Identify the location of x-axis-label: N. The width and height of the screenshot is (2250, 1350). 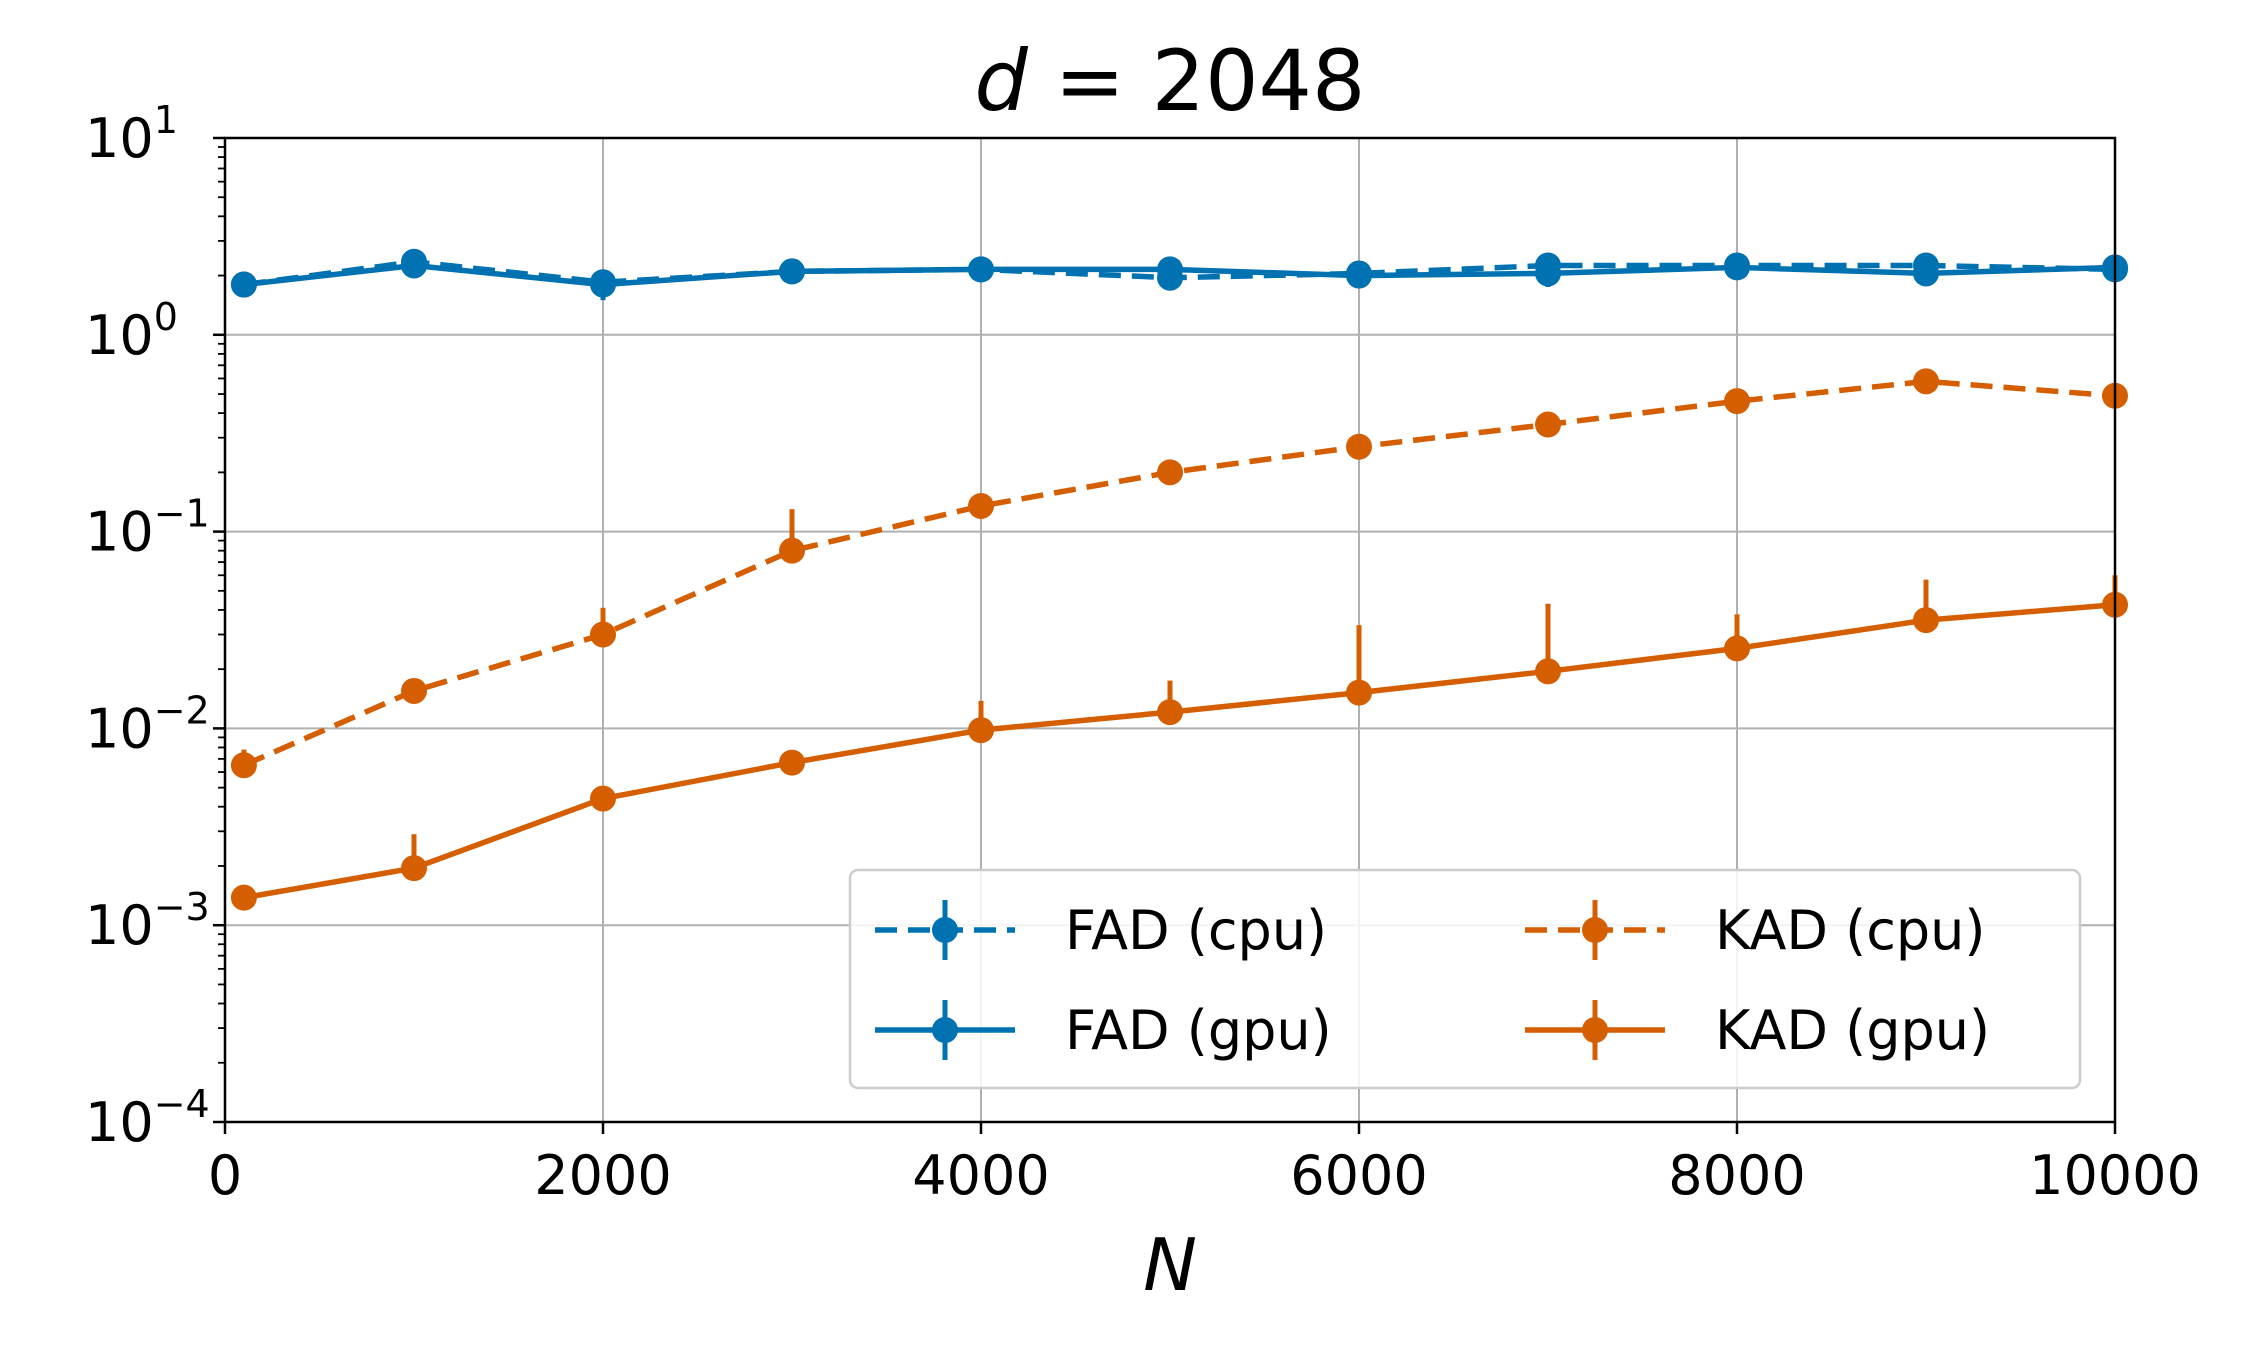
(1170, 1265).